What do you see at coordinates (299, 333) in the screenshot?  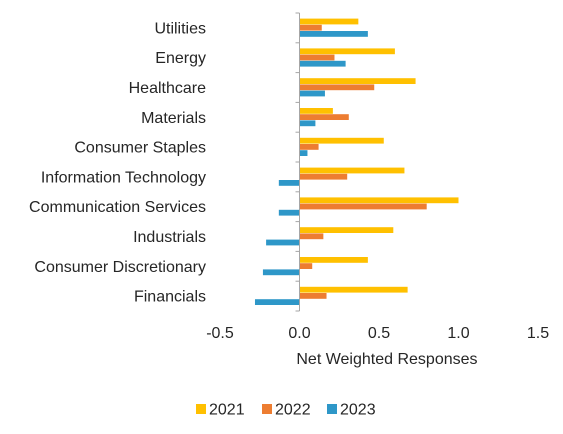 I see `x-tick-label: 0.0` at bounding box center [299, 333].